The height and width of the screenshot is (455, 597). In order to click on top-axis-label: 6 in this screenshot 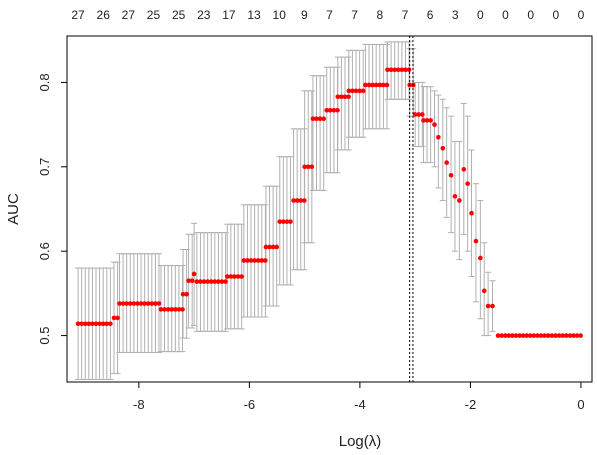, I will do `click(430, 15)`.